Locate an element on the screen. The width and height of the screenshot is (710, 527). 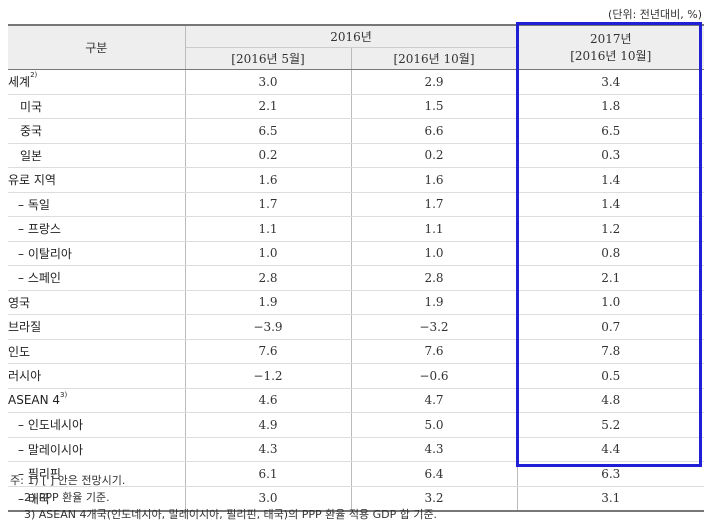
value-y2017: 6.3 is located at coordinates (610, 474).